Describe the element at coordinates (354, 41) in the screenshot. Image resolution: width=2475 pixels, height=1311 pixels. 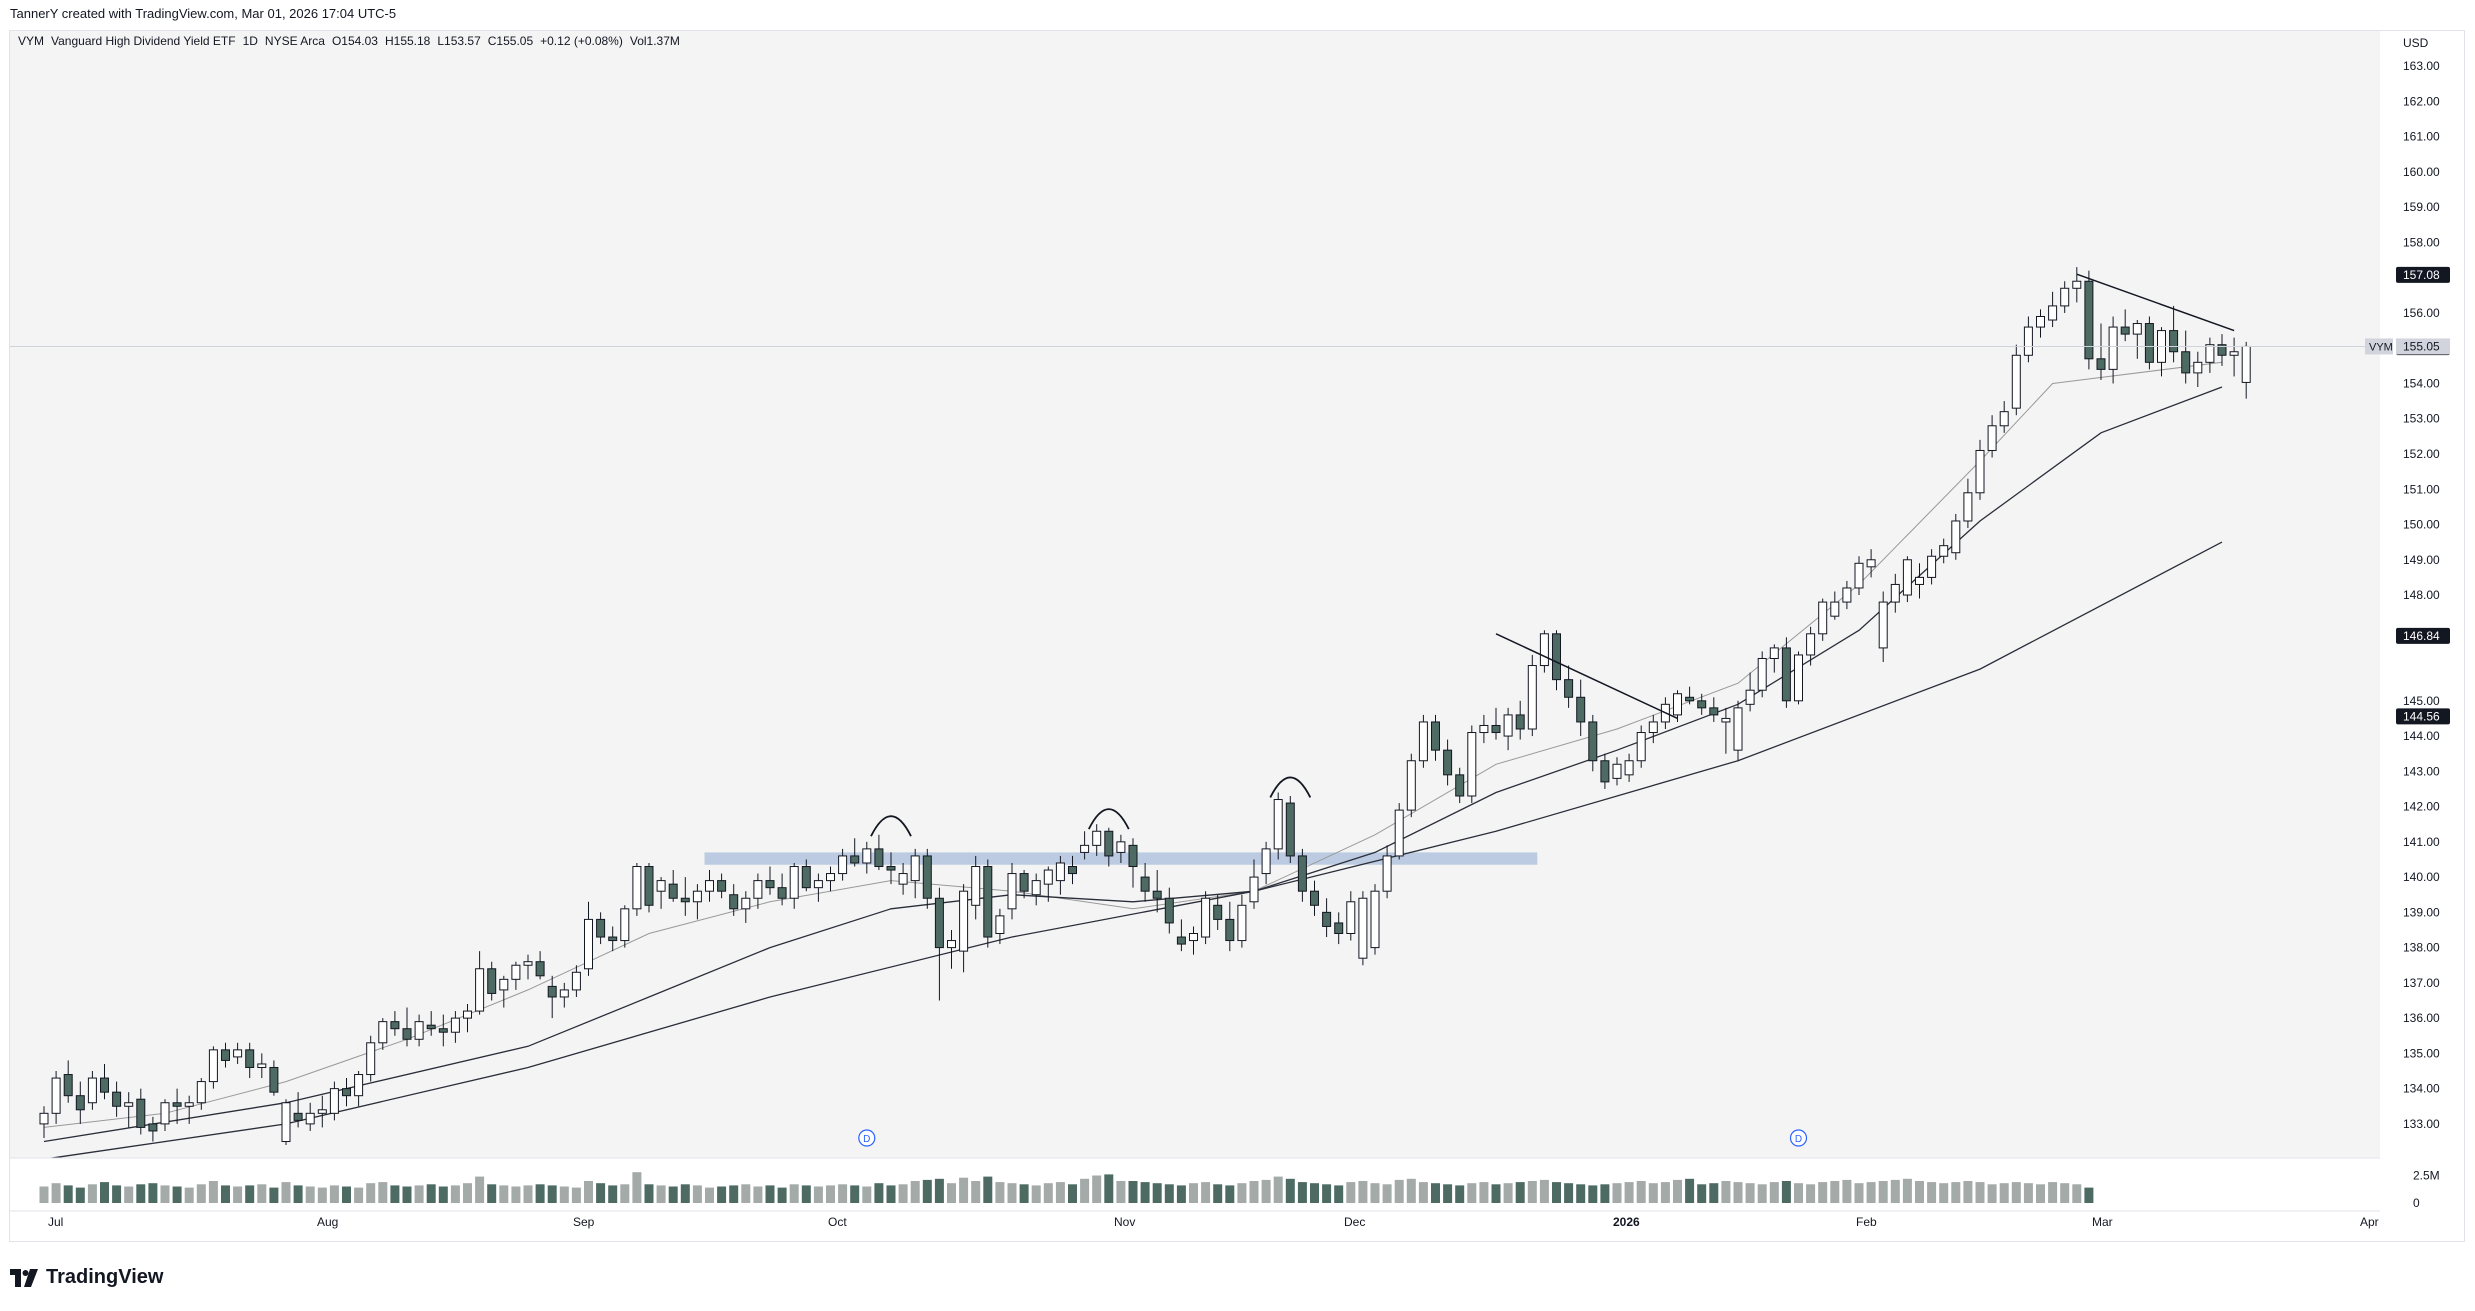
I see `legend-open: O154.03` at that location.